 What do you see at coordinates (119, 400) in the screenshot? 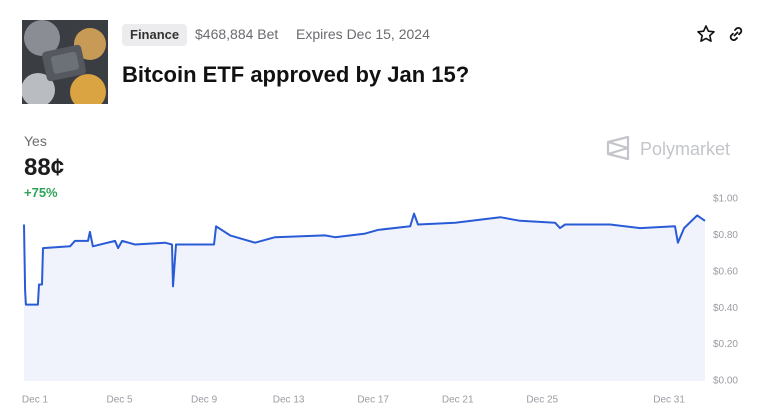
I see `x-tick-label: Dec 5` at bounding box center [119, 400].